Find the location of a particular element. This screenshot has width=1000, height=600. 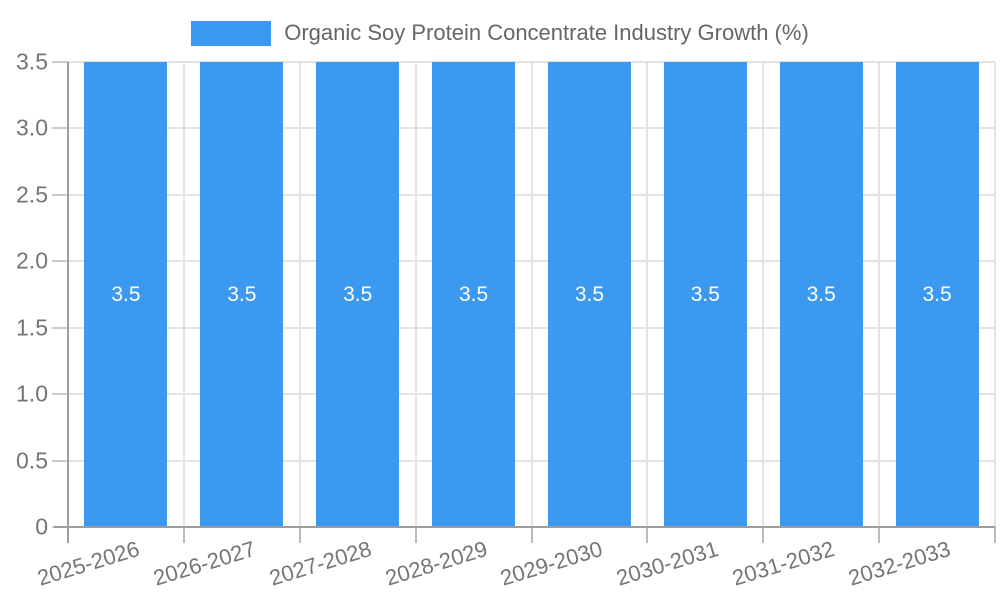

x-tick-label: 2025-2026 is located at coordinates (88, 563).